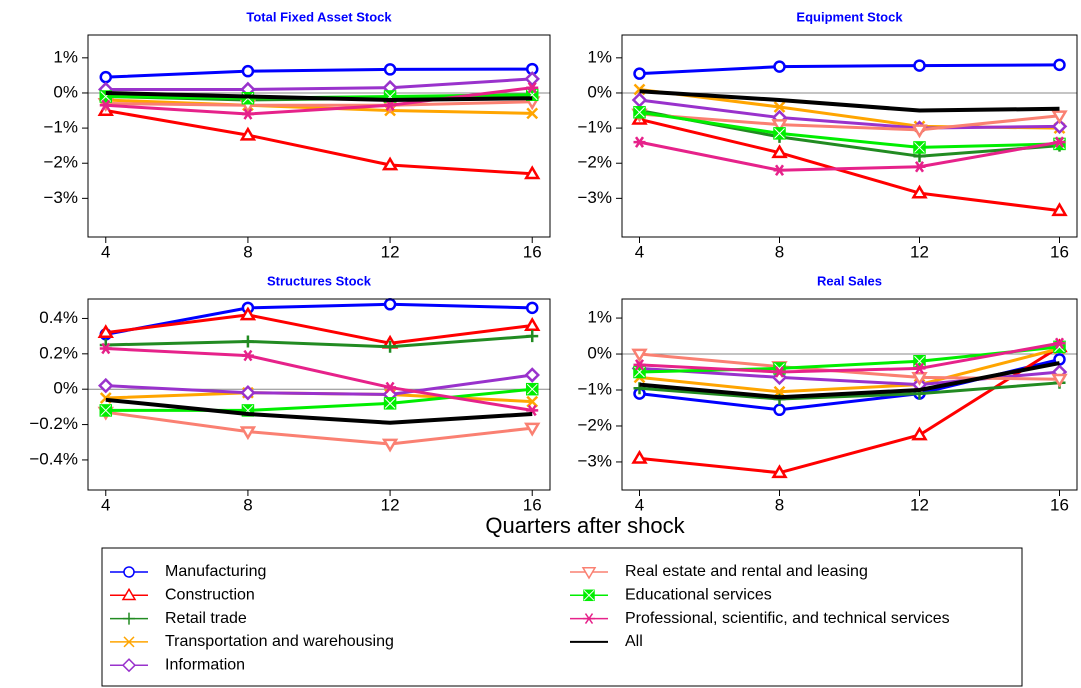  Describe the element at coordinates (58, 352) in the screenshot. I see `y-tick-label: 0.2%` at that location.